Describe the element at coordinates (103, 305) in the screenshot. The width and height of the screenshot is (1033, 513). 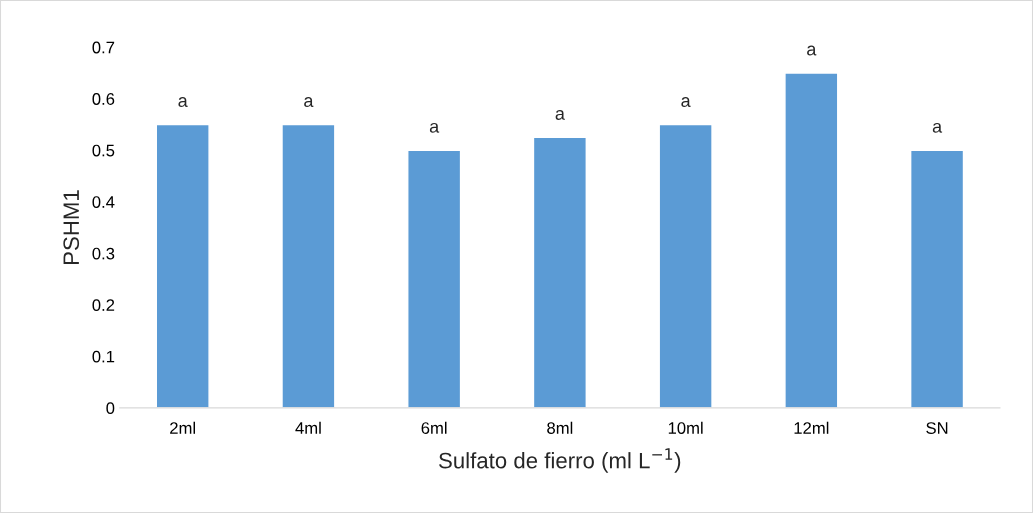
I see `y-tick-label: 0.2` at that location.